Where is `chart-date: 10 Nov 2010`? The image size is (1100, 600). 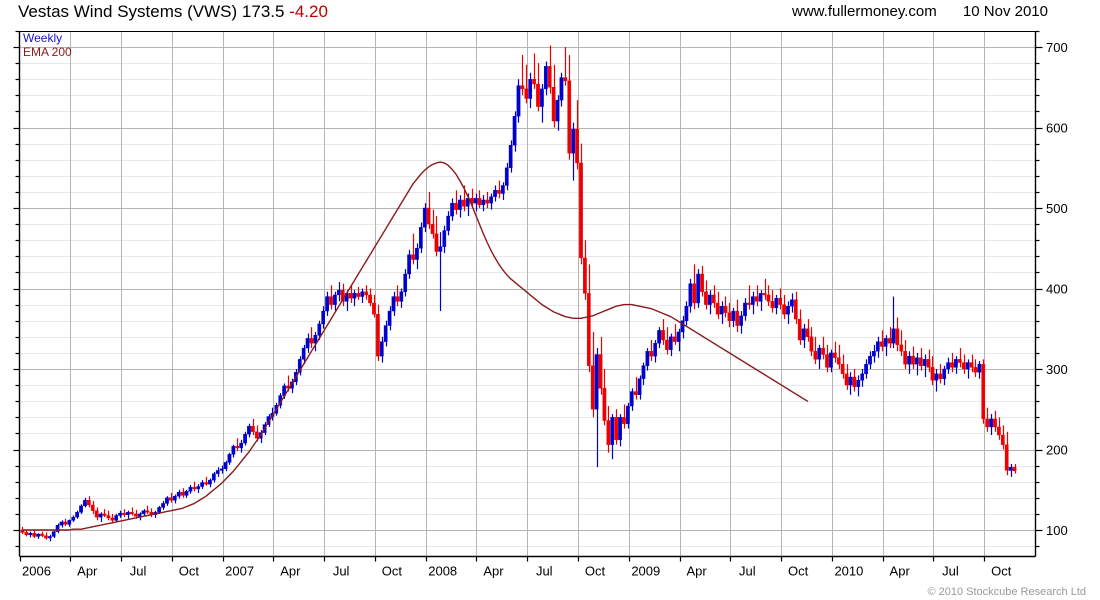 chart-date: 10 Nov 2010 is located at coordinates (1005, 11).